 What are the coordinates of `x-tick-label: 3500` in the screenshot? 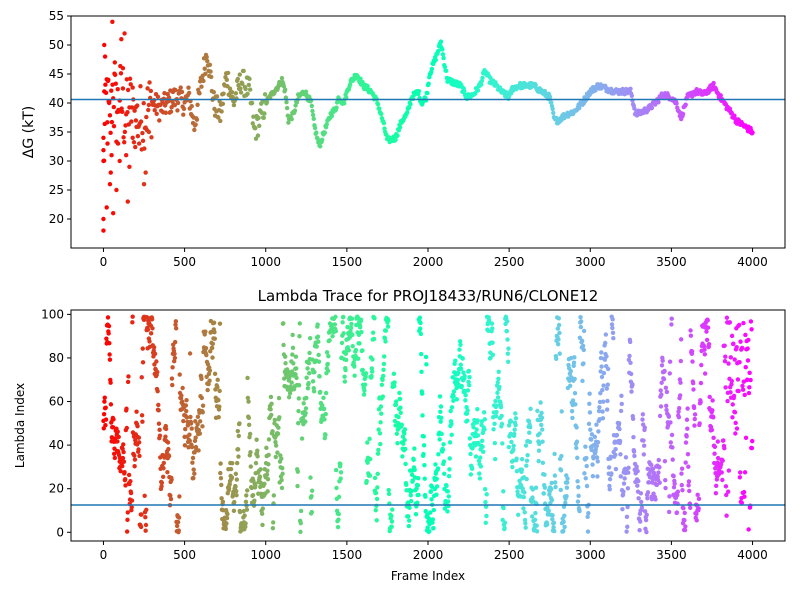 It's located at (671, 555).